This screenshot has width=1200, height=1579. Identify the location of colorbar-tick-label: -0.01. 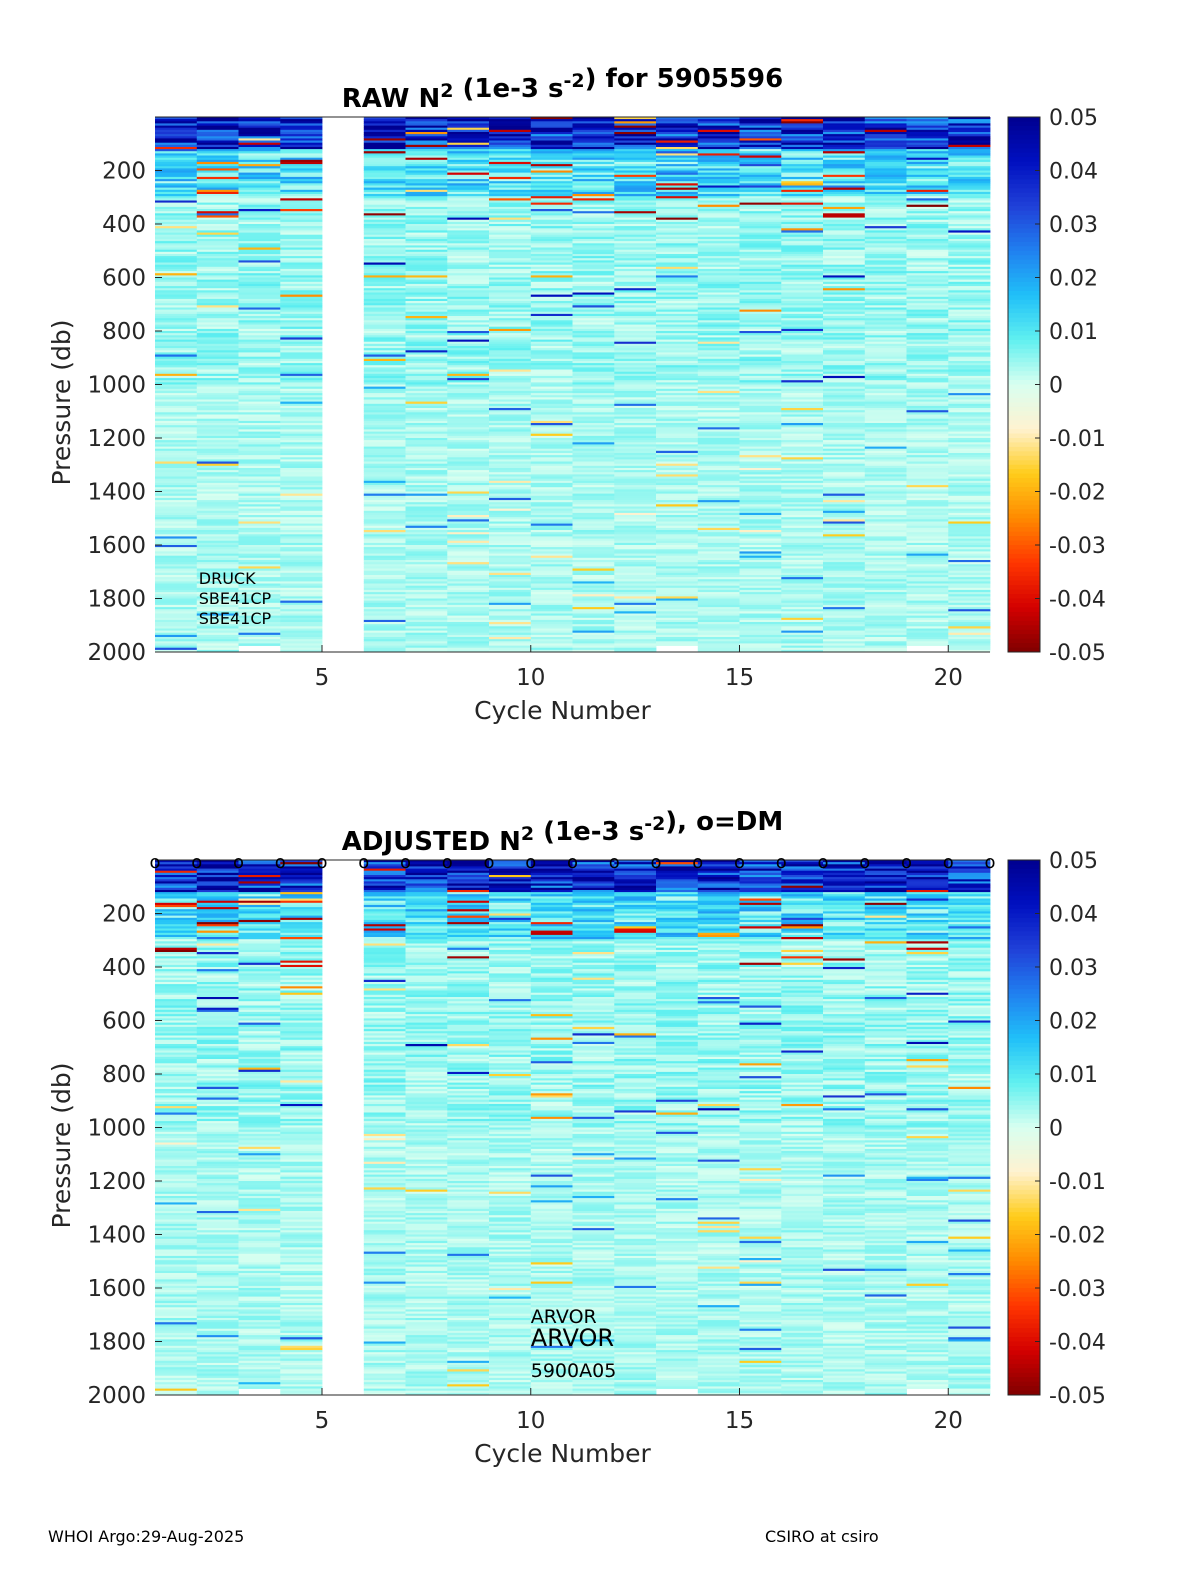
(1077, 439).